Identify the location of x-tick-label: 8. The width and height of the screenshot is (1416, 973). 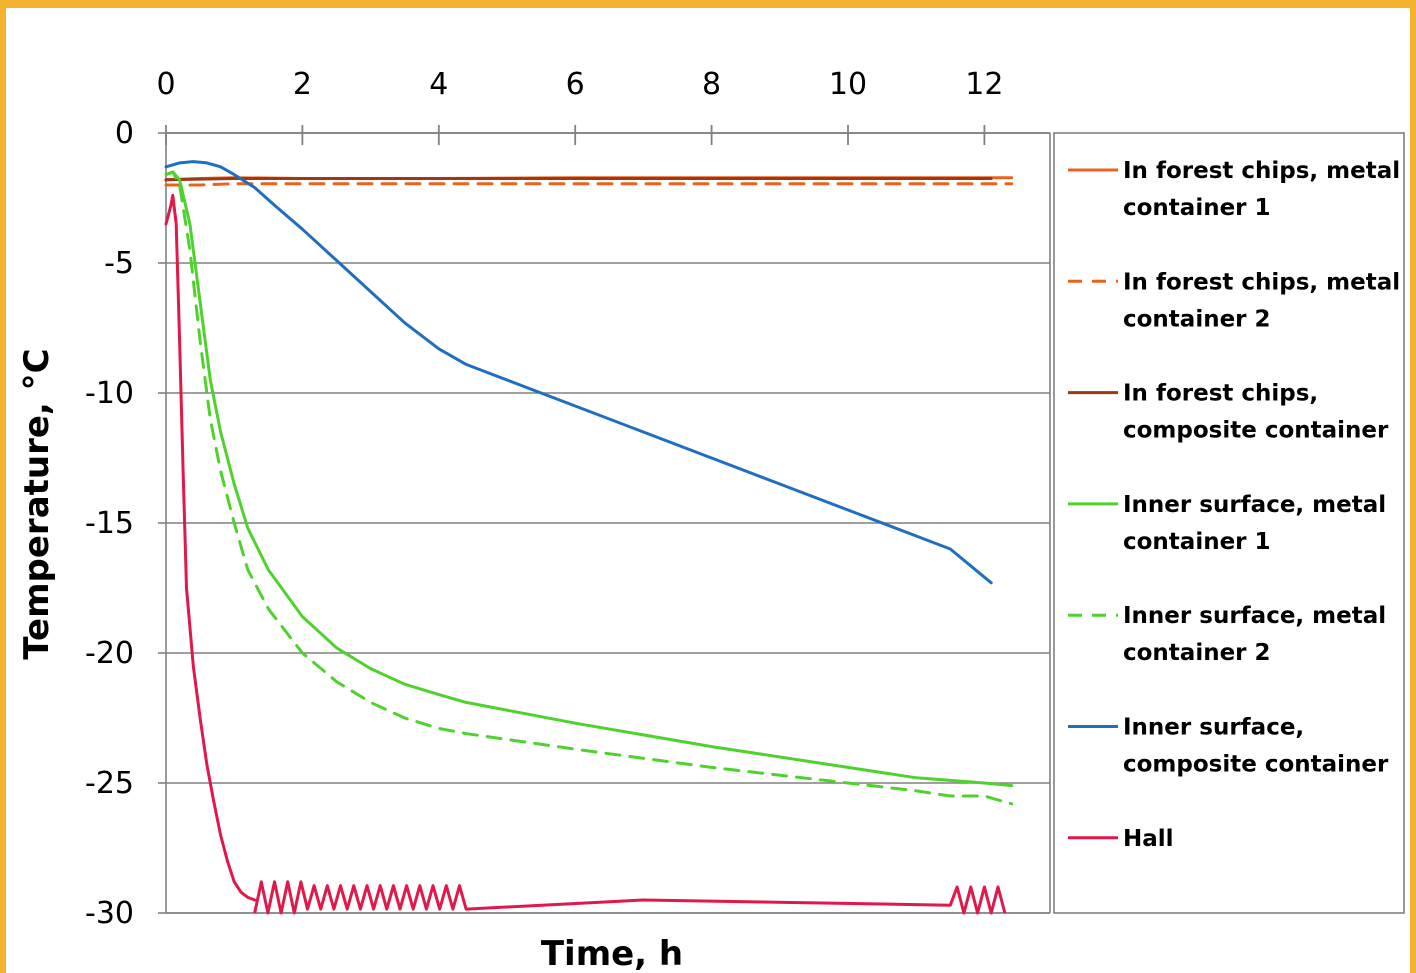
(711, 84).